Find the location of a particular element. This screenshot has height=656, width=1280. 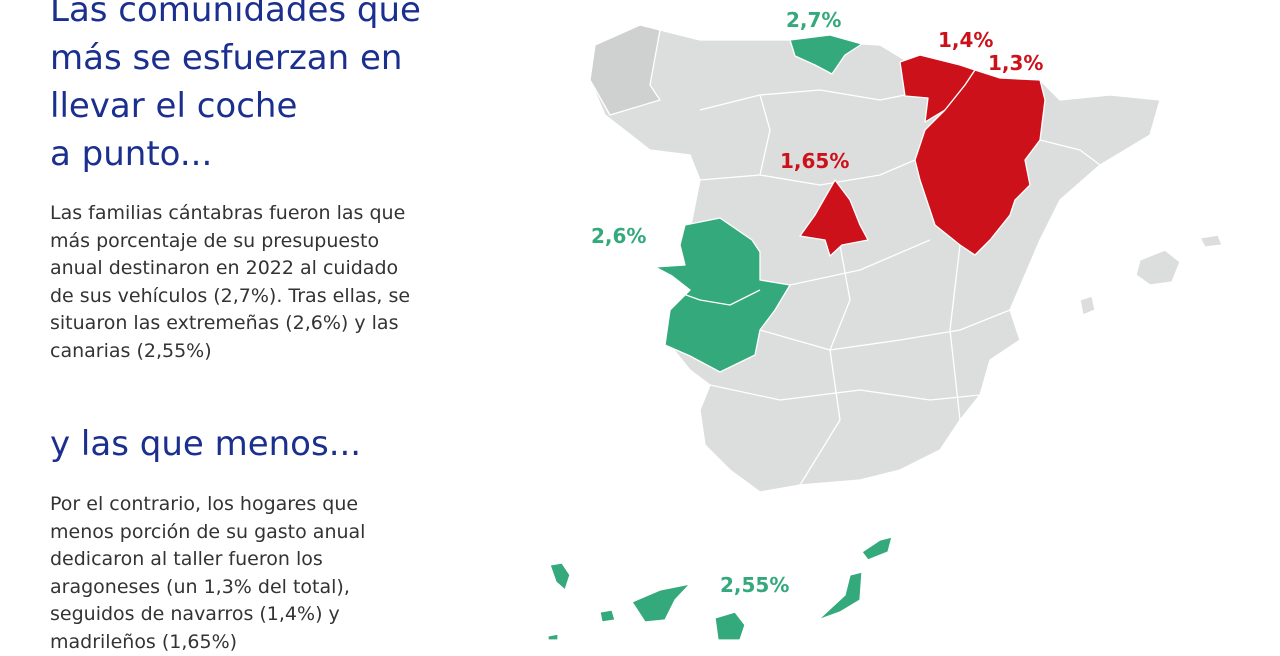

label-madrid: 1,65% is located at coordinates (814, 161).